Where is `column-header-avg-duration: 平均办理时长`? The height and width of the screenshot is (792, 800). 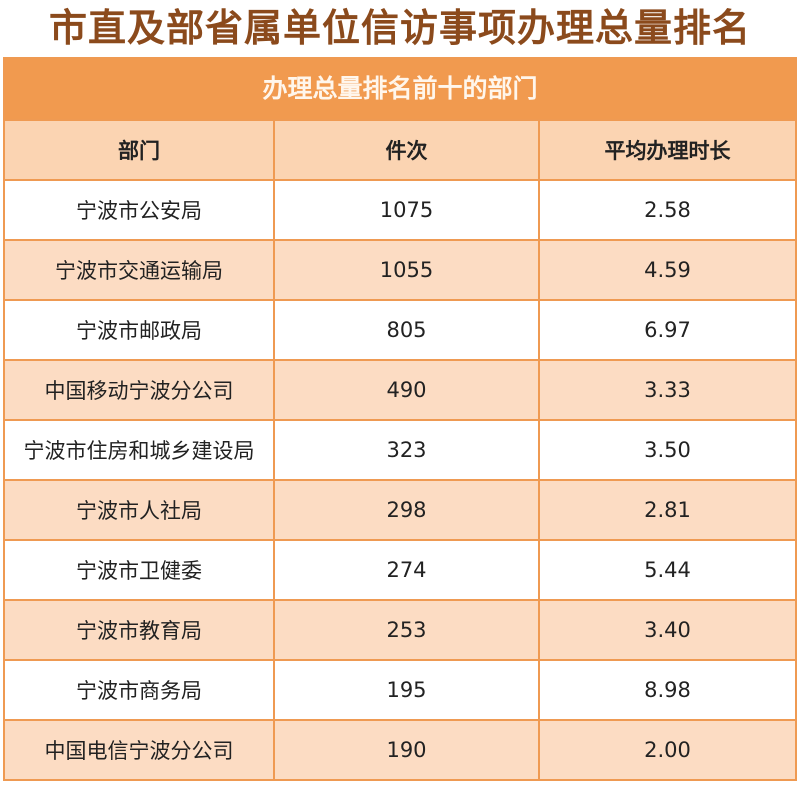
column-header-avg-duration: 平均办理时长 is located at coordinates (666, 150).